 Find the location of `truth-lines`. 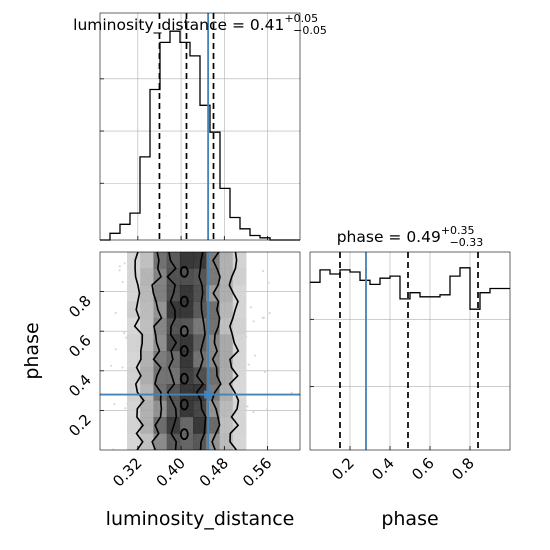

truth-lines is located at coordinates (200, 351).